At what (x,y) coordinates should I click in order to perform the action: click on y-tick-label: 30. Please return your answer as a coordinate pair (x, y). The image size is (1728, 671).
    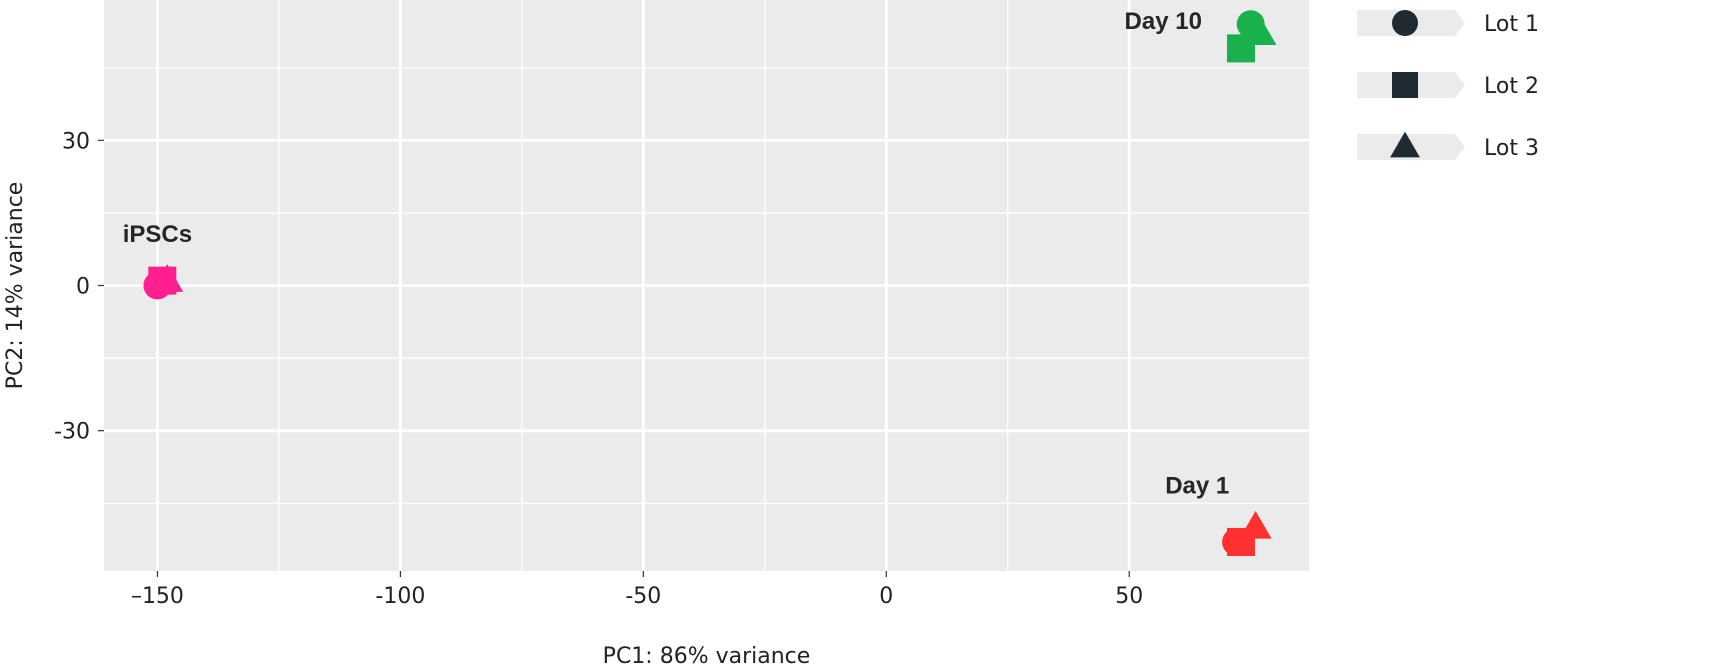
    Looking at the image, I should click on (76, 141).